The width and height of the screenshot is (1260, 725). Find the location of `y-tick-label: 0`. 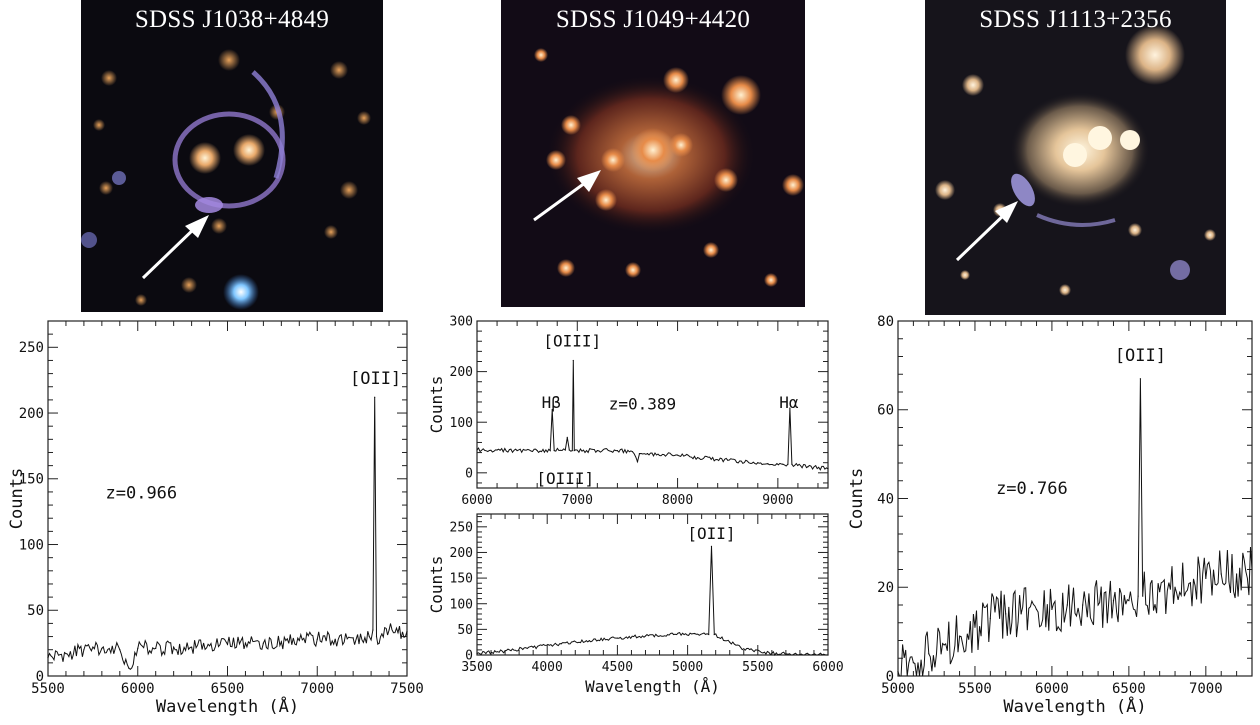

y-tick-label: 0 is located at coordinates (469, 656).